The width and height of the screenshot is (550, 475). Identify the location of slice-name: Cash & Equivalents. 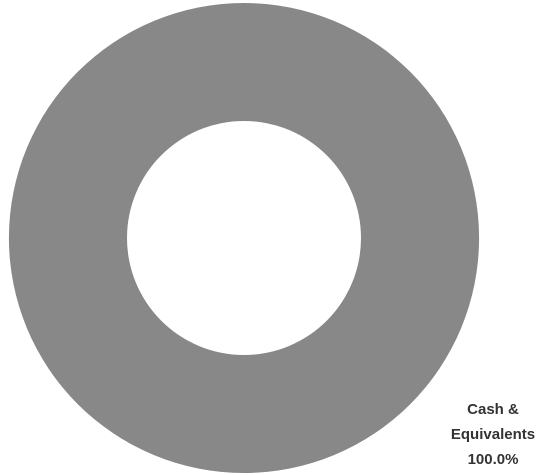
(493, 422).